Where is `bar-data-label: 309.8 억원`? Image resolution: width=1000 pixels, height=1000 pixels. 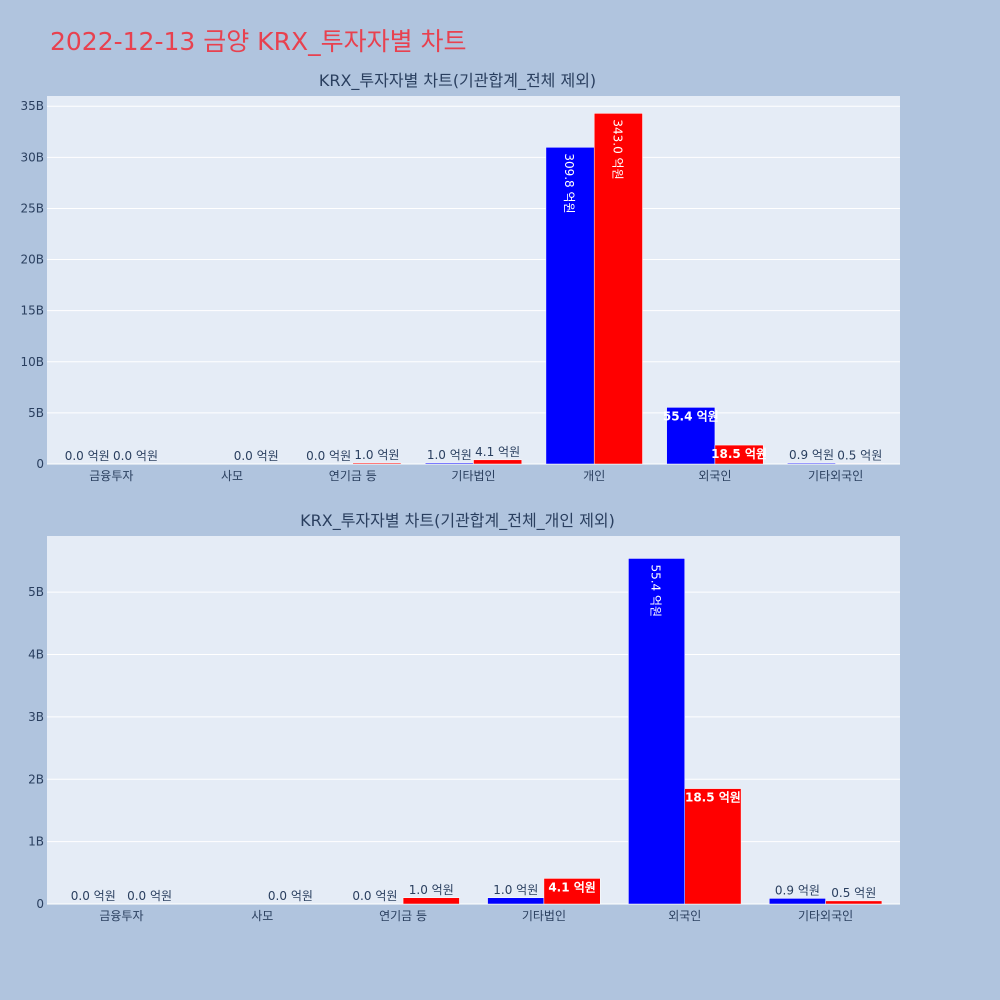
bar-data-label: 309.8 억원 is located at coordinates (569, 183).